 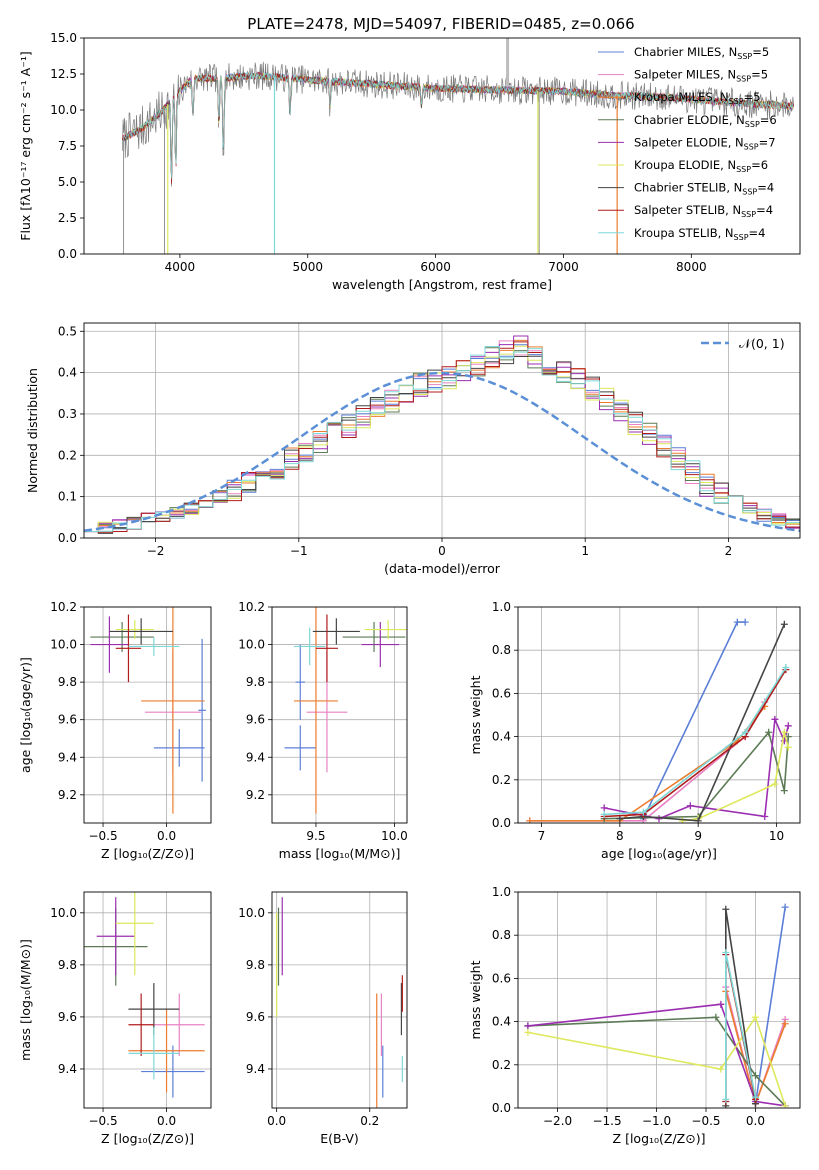 What do you see at coordinates (251, 607) in the screenshot?
I see `age_vs_mass-ytick-label: 10.2` at bounding box center [251, 607].